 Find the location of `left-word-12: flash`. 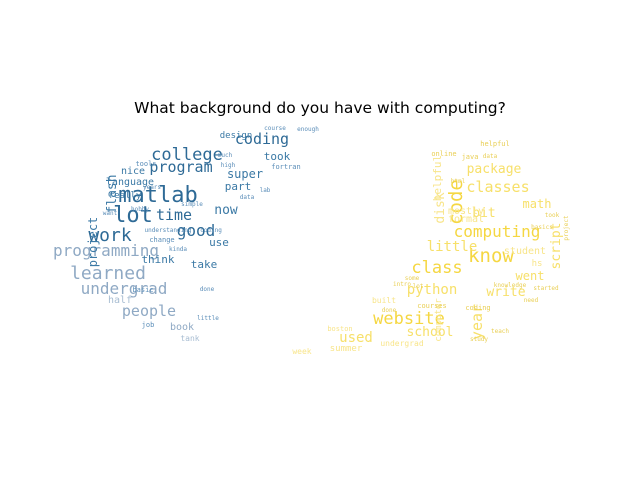

left-word-12: flash is located at coordinates (112, 193).